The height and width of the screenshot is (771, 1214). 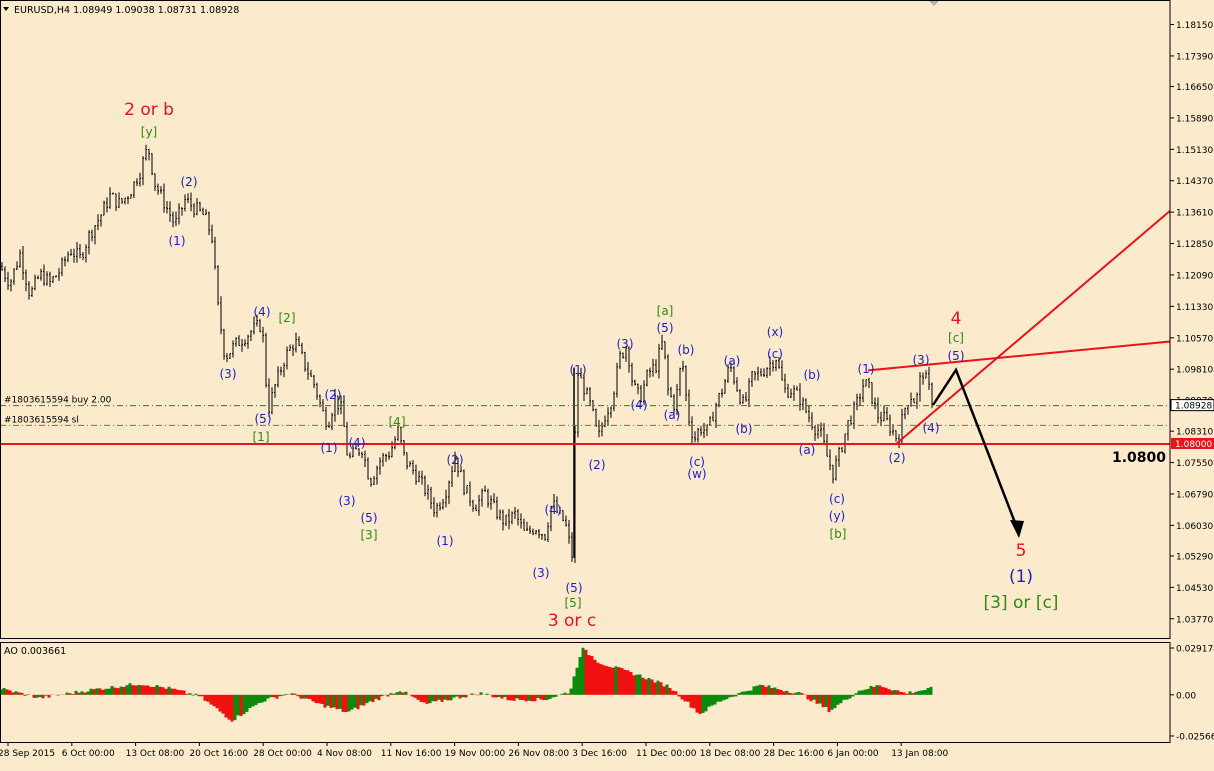 I want to click on ao-tick-label: 0.00, so click(x=1186, y=696).